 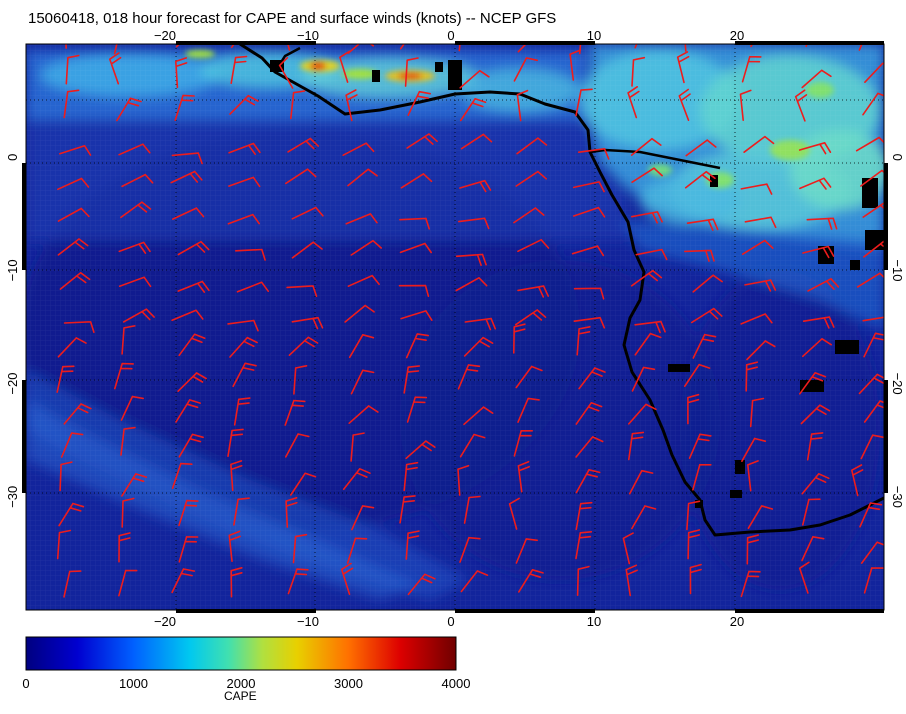 What do you see at coordinates (12, 331) in the screenshot?
I see `lat-tick-labels-left: 0 −10 −20 −30` at bounding box center [12, 331].